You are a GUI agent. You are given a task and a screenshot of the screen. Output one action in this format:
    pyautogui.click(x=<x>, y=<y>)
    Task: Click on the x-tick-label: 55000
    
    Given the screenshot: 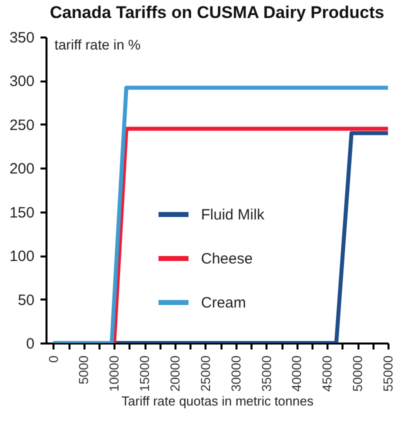 What is the action you would take?
    pyautogui.click(x=388, y=374)
    